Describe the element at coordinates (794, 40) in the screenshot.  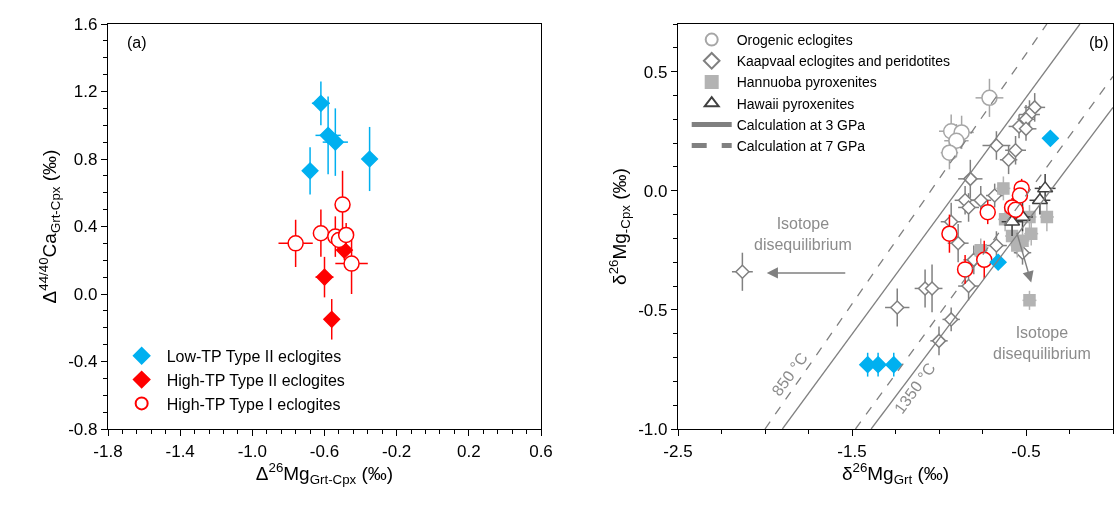
I see `legend-label: Orogenic eclogites` at that location.